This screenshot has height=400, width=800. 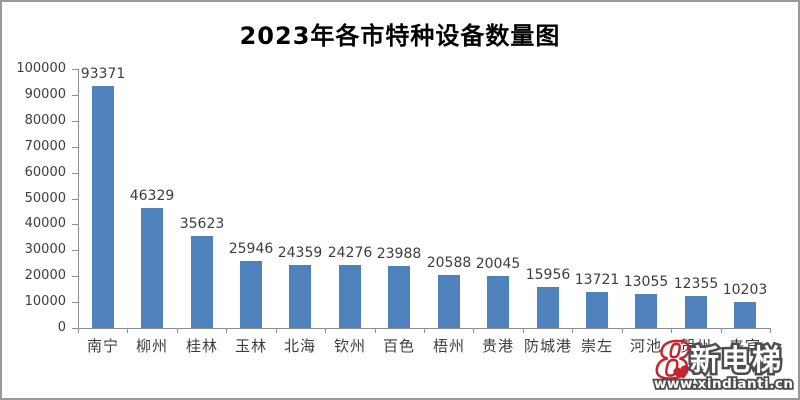 I want to click on bar-value-label: 12355, so click(x=696, y=284).